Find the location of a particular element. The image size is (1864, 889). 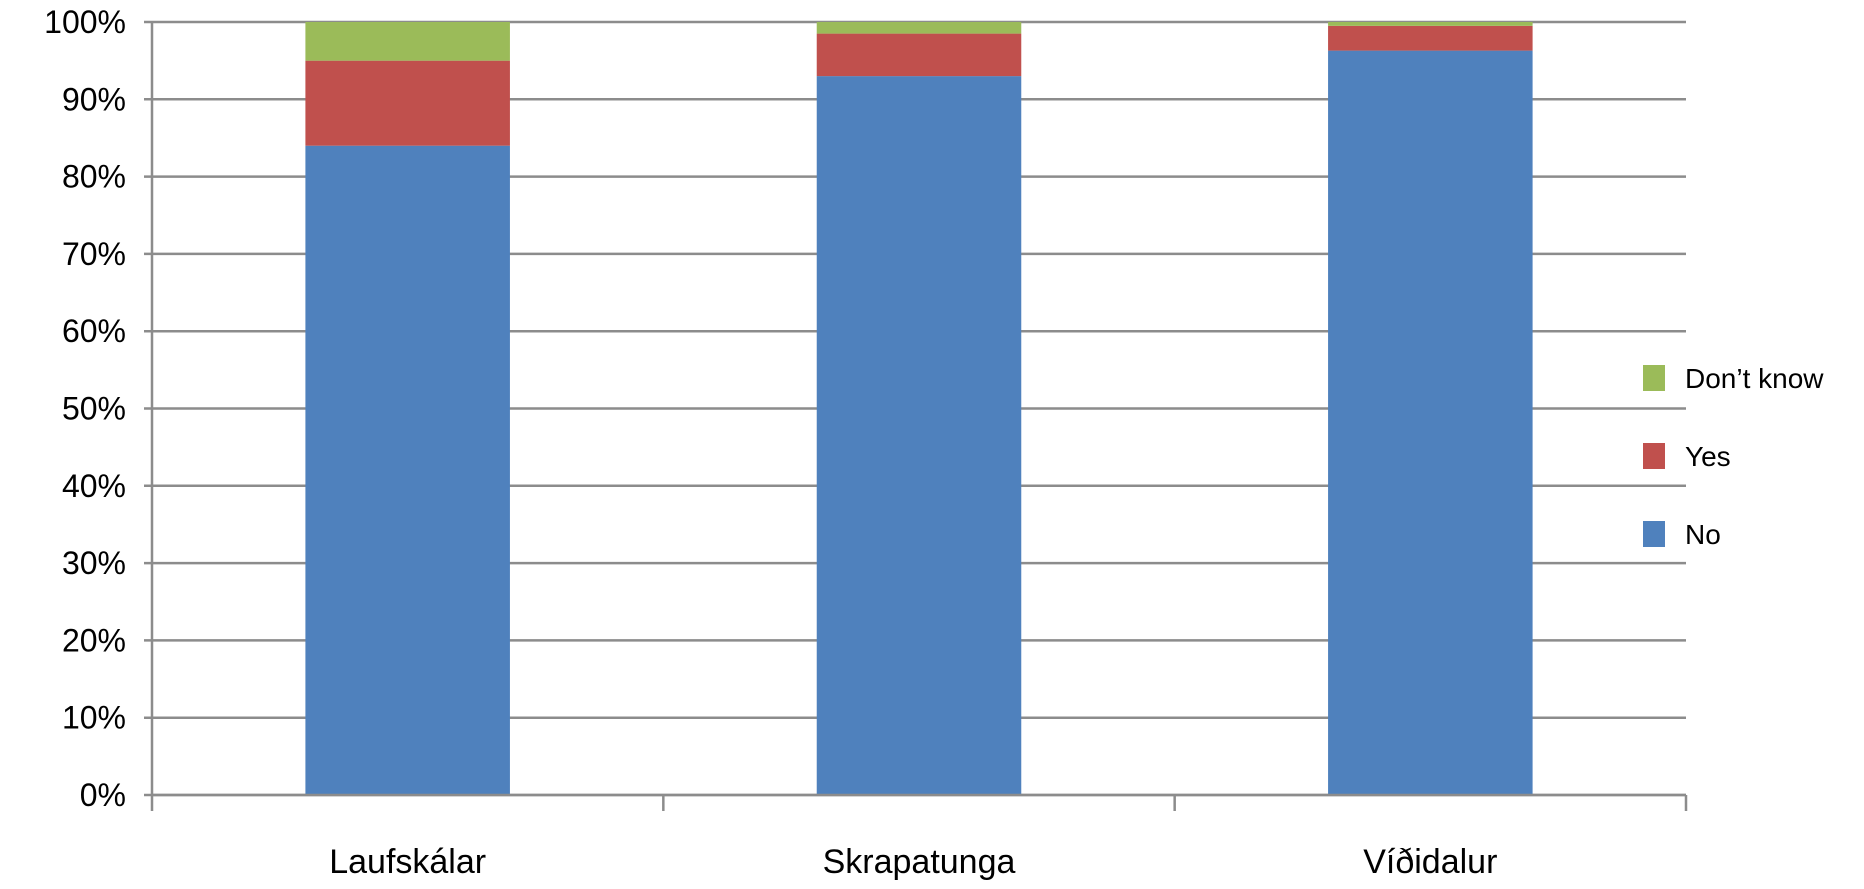

legend-label-yes: Yes is located at coordinates (1708, 456).